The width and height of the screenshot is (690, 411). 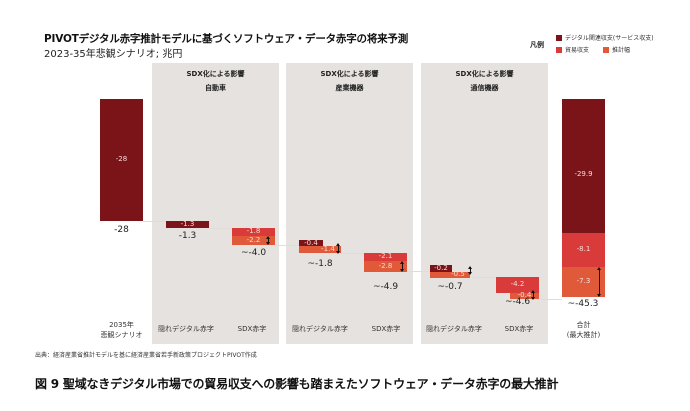 What do you see at coordinates (583, 166) in the screenshot?
I see `bar-total-digital: -29.9` at bounding box center [583, 166].